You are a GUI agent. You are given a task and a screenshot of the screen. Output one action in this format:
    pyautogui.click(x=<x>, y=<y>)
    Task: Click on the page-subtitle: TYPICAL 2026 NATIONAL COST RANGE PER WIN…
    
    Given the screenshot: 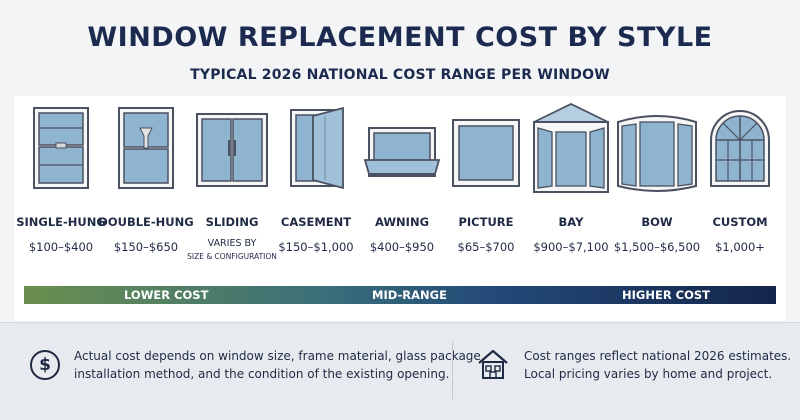 What is the action you would take?
    pyautogui.click(x=400, y=75)
    